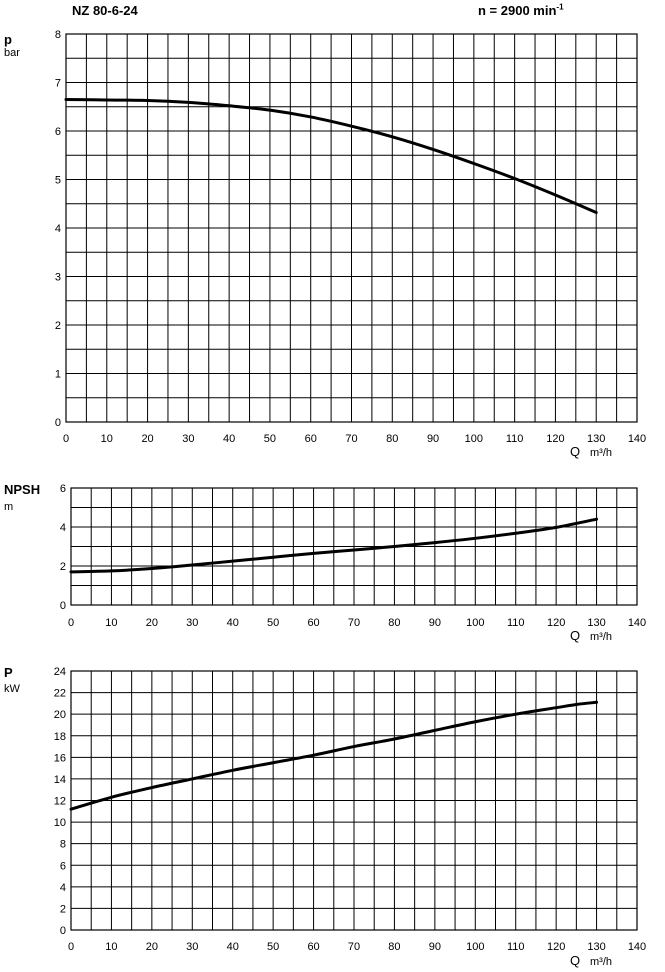  I want to click on speed-exponent: -1, so click(560, 7).